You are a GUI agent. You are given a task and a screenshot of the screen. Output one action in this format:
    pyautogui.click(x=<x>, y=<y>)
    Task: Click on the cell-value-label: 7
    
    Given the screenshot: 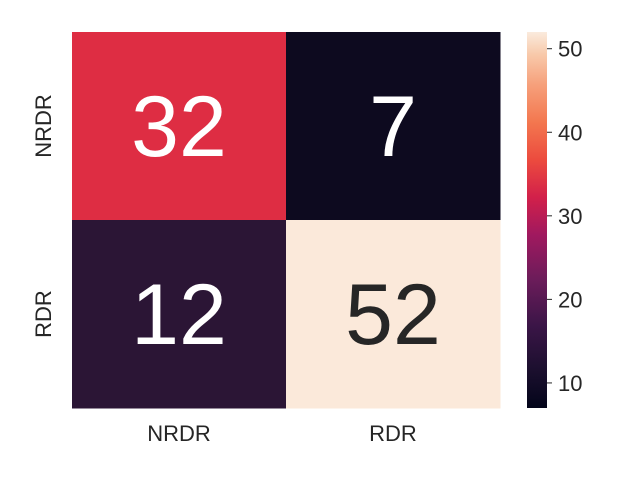 What is the action you would take?
    pyautogui.click(x=393, y=127)
    